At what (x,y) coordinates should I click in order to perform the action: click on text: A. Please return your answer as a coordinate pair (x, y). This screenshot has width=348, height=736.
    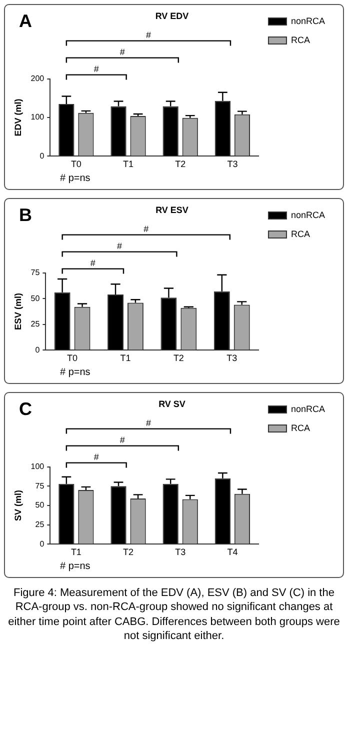
    Looking at the image, I should click on (25, 21).